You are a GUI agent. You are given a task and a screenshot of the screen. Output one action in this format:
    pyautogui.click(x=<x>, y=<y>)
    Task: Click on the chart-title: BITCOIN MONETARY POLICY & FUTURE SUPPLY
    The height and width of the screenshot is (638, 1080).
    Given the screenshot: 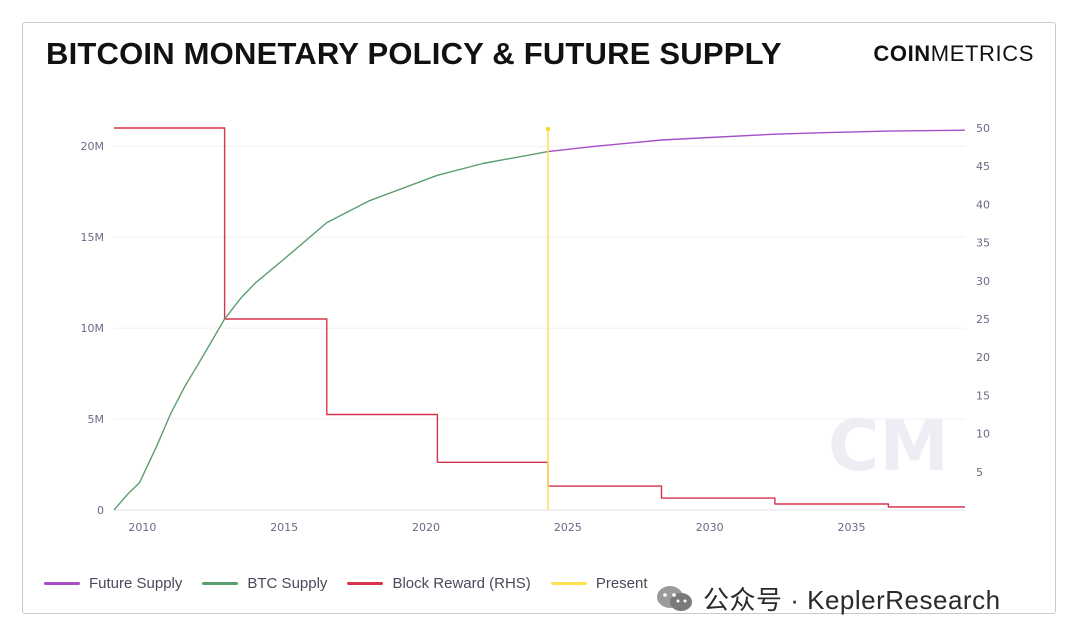 What is the action you would take?
    pyautogui.click(x=414, y=53)
    